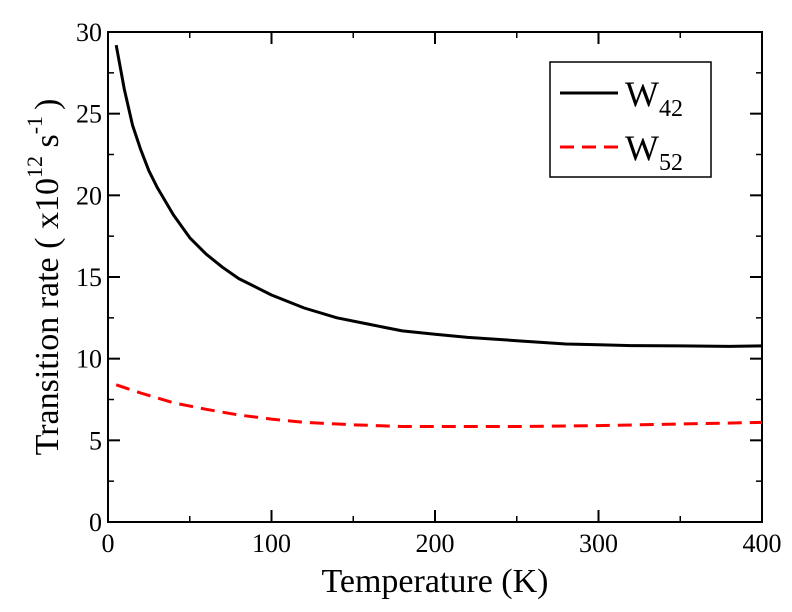  I want to click on x-tick-label: 400, so click(762, 543).